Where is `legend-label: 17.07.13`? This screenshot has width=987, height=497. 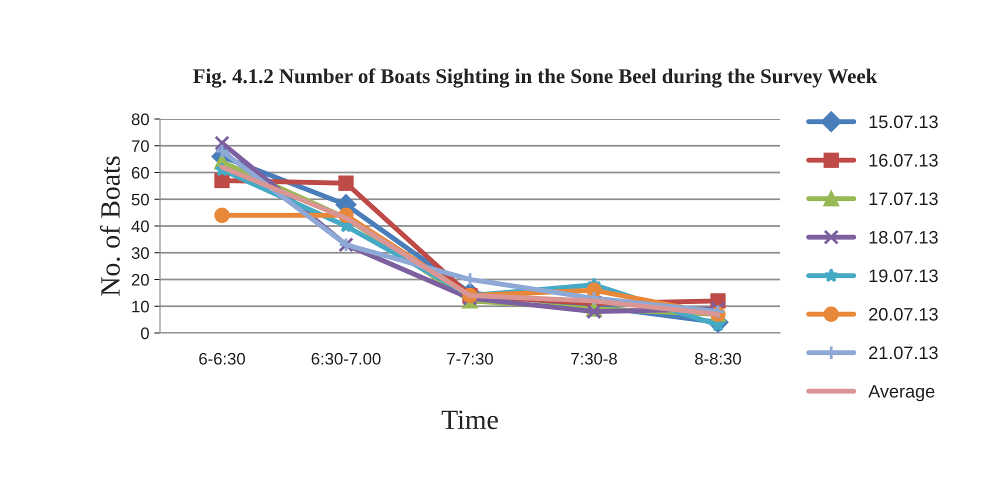
legend-label: 17.07.13 is located at coordinates (904, 199).